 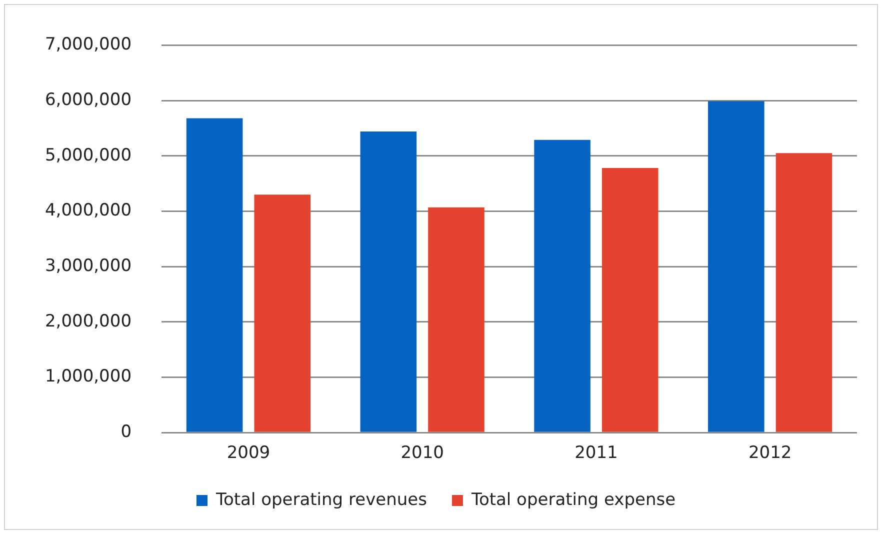 What do you see at coordinates (88, 100) in the screenshot?
I see `y-tick-label: 6,000,000` at bounding box center [88, 100].